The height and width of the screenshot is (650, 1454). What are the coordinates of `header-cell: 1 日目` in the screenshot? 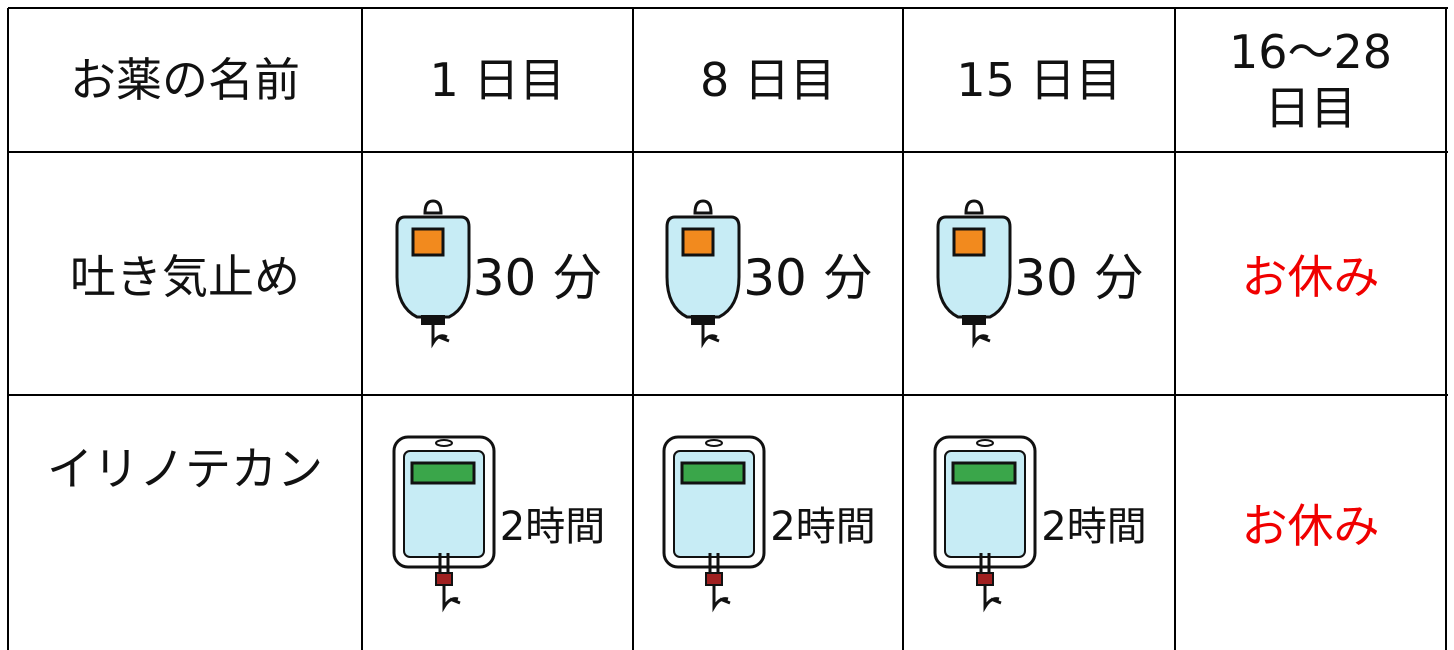 It's located at (497, 80).